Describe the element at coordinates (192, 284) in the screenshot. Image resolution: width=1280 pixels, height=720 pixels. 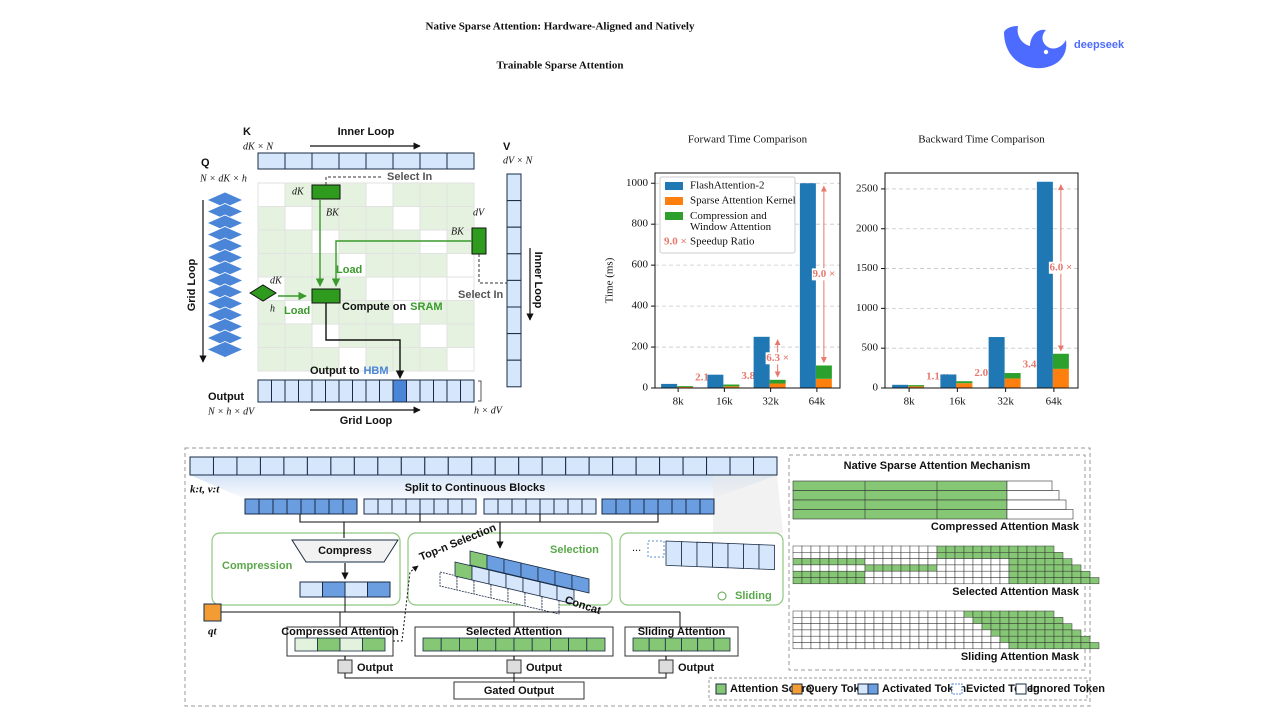
I see `label: Grid Loop` at that location.